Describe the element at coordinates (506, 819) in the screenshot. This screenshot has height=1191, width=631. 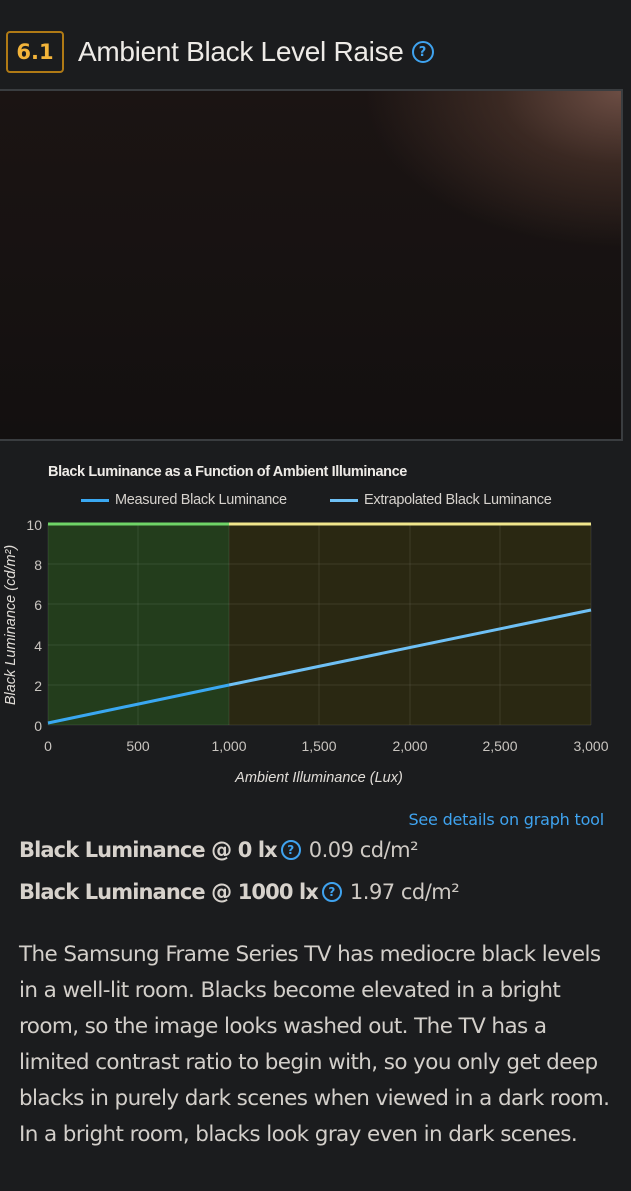
I see `graph-tool-link: See details on graph tool` at that location.